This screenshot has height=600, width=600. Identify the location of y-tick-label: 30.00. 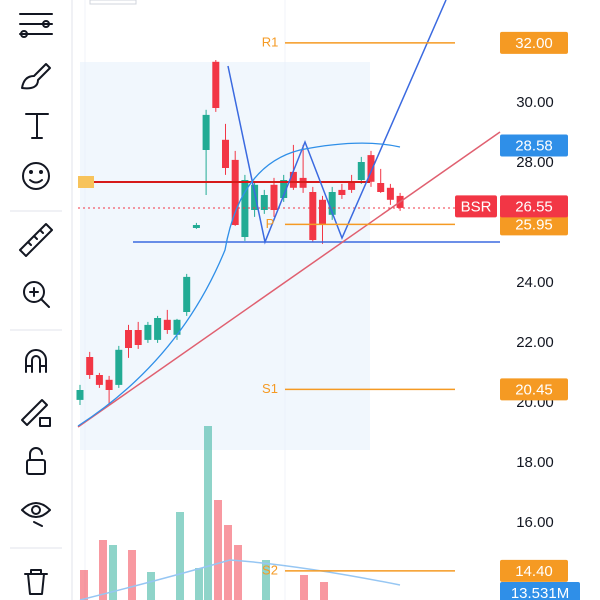
(535, 102).